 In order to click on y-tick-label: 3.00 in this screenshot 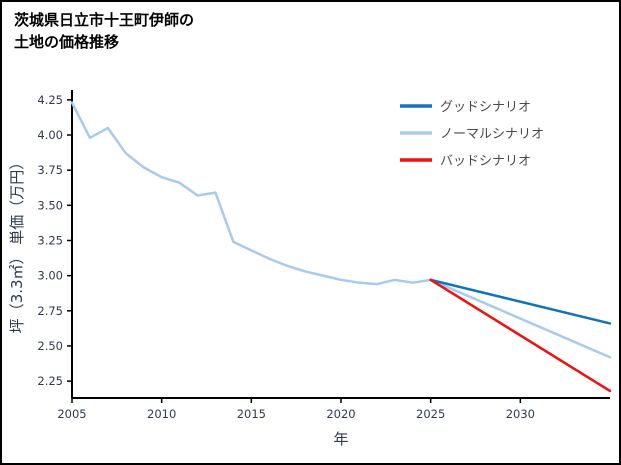, I will do `click(50, 276)`.